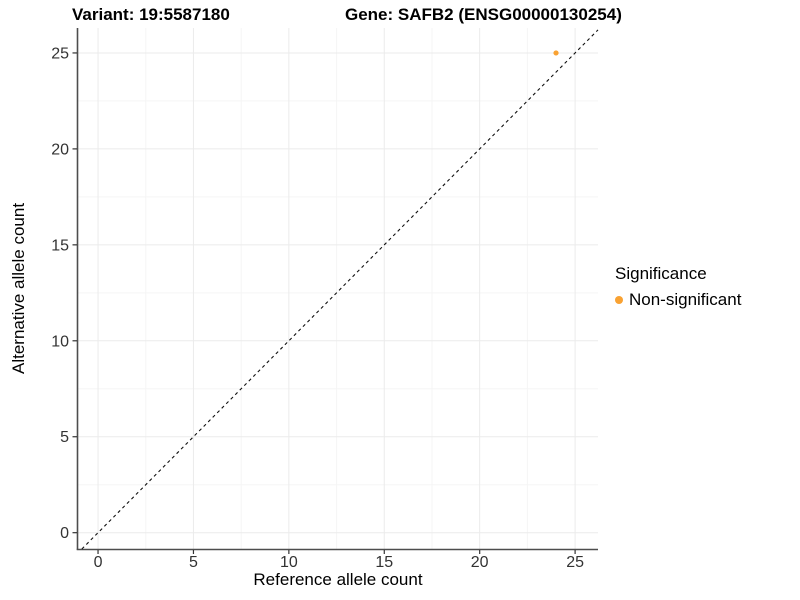  What do you see at coordinates (338, 579) in the screenshot?
I see `x-axis-title: Reference allele count` at bounding box center [338, 579].